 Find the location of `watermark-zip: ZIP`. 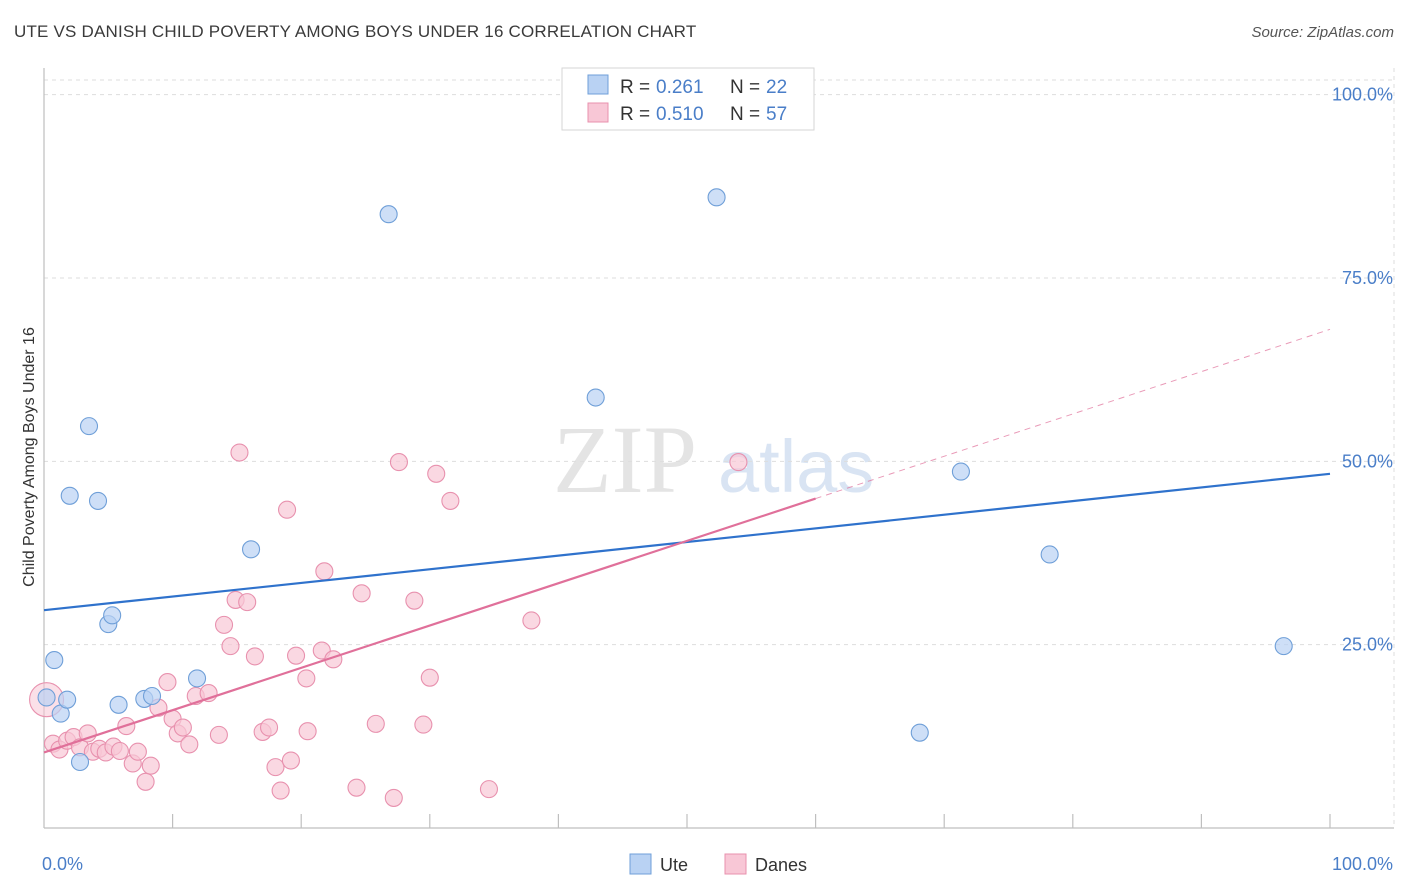

watermark-zip: ZIP is located at coordinates (625, 459).